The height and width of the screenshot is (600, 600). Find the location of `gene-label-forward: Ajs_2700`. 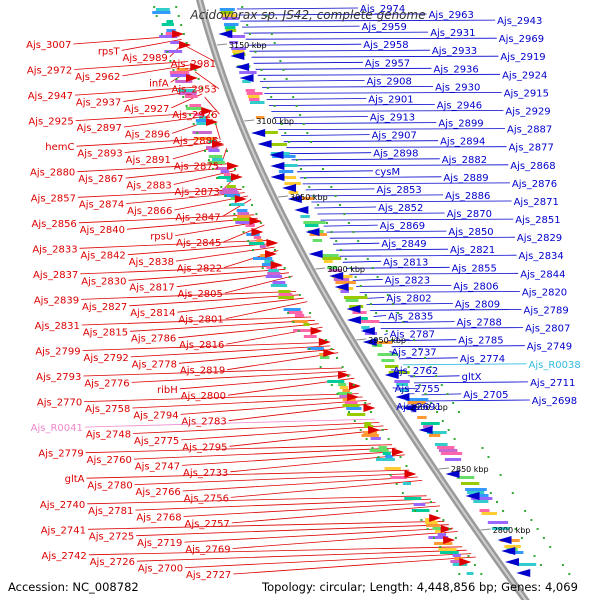

gene-label-forward: Ajs_2700 is located at coordinates (160, 569).